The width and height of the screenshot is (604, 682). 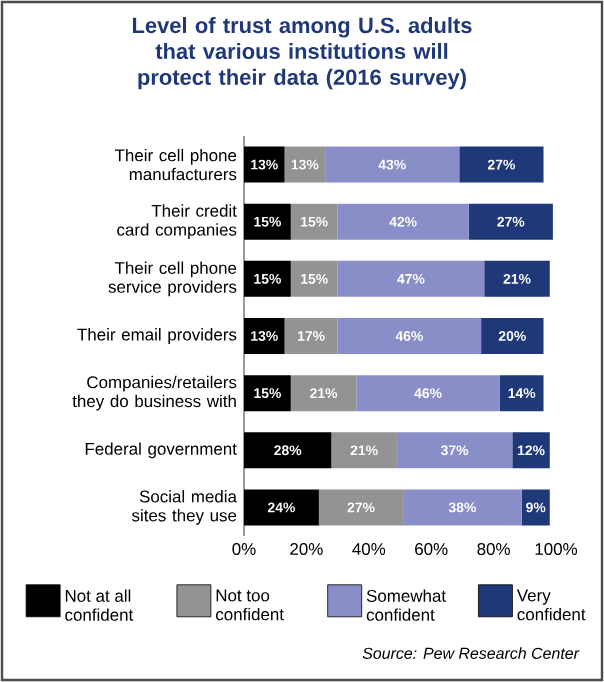 I want to click on x-tick-label: 60%, so click(x=431, y=549).